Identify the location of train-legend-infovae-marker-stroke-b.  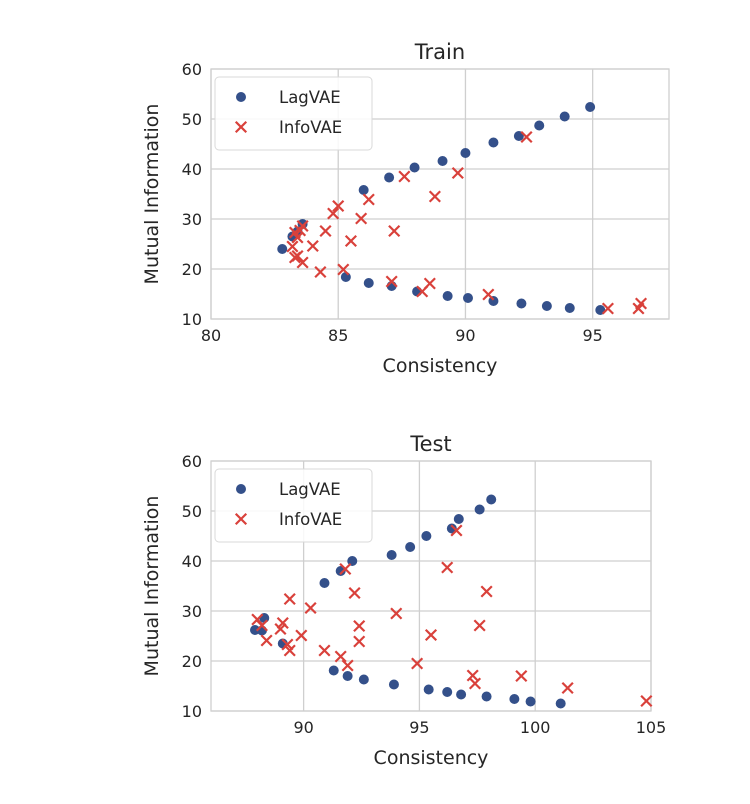
(241, 127).